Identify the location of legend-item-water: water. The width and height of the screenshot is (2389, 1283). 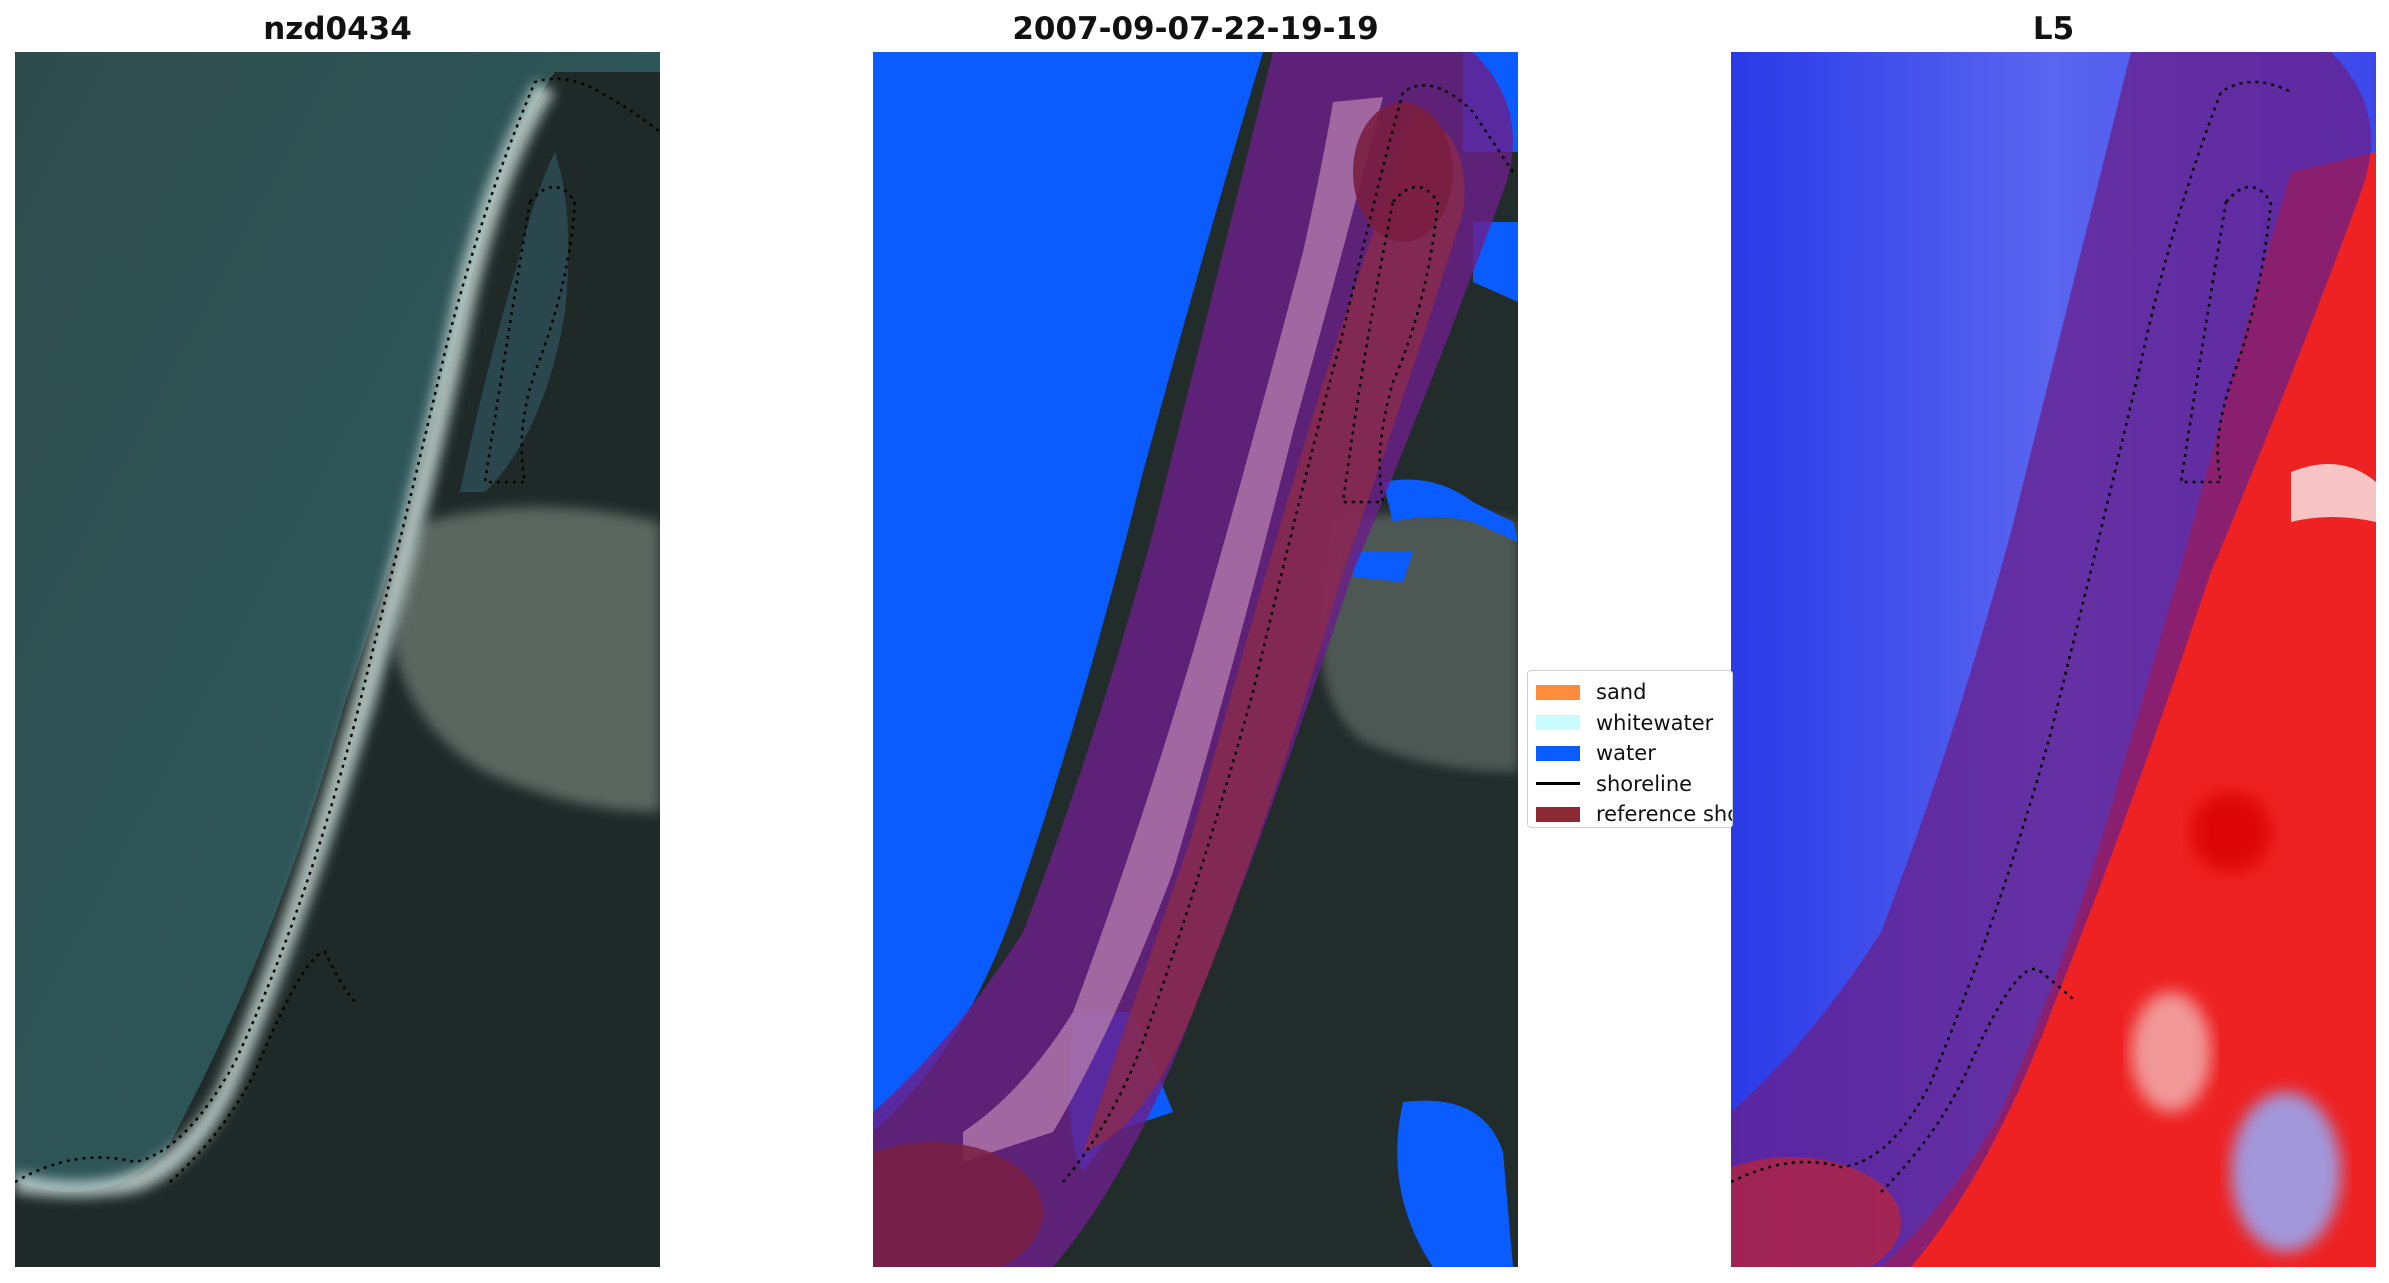
(1634, 753).